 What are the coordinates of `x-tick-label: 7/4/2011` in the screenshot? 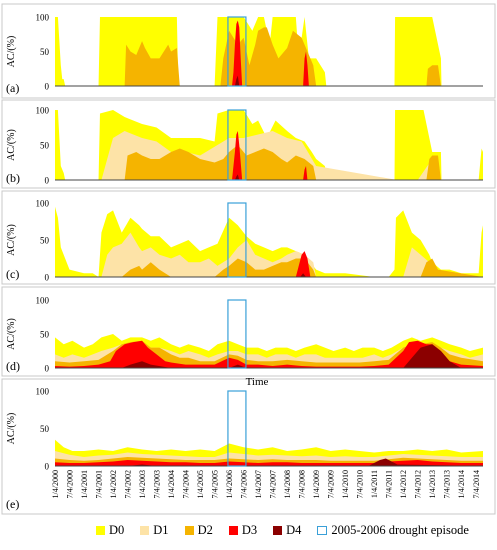 It's located at (389, 484).